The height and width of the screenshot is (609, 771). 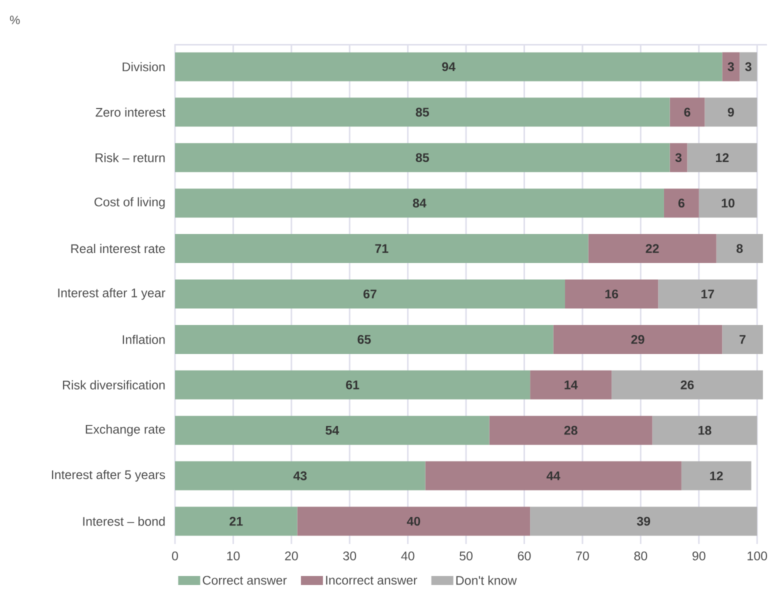 I want to click on data-label: 16, so click(x=611, y=294).